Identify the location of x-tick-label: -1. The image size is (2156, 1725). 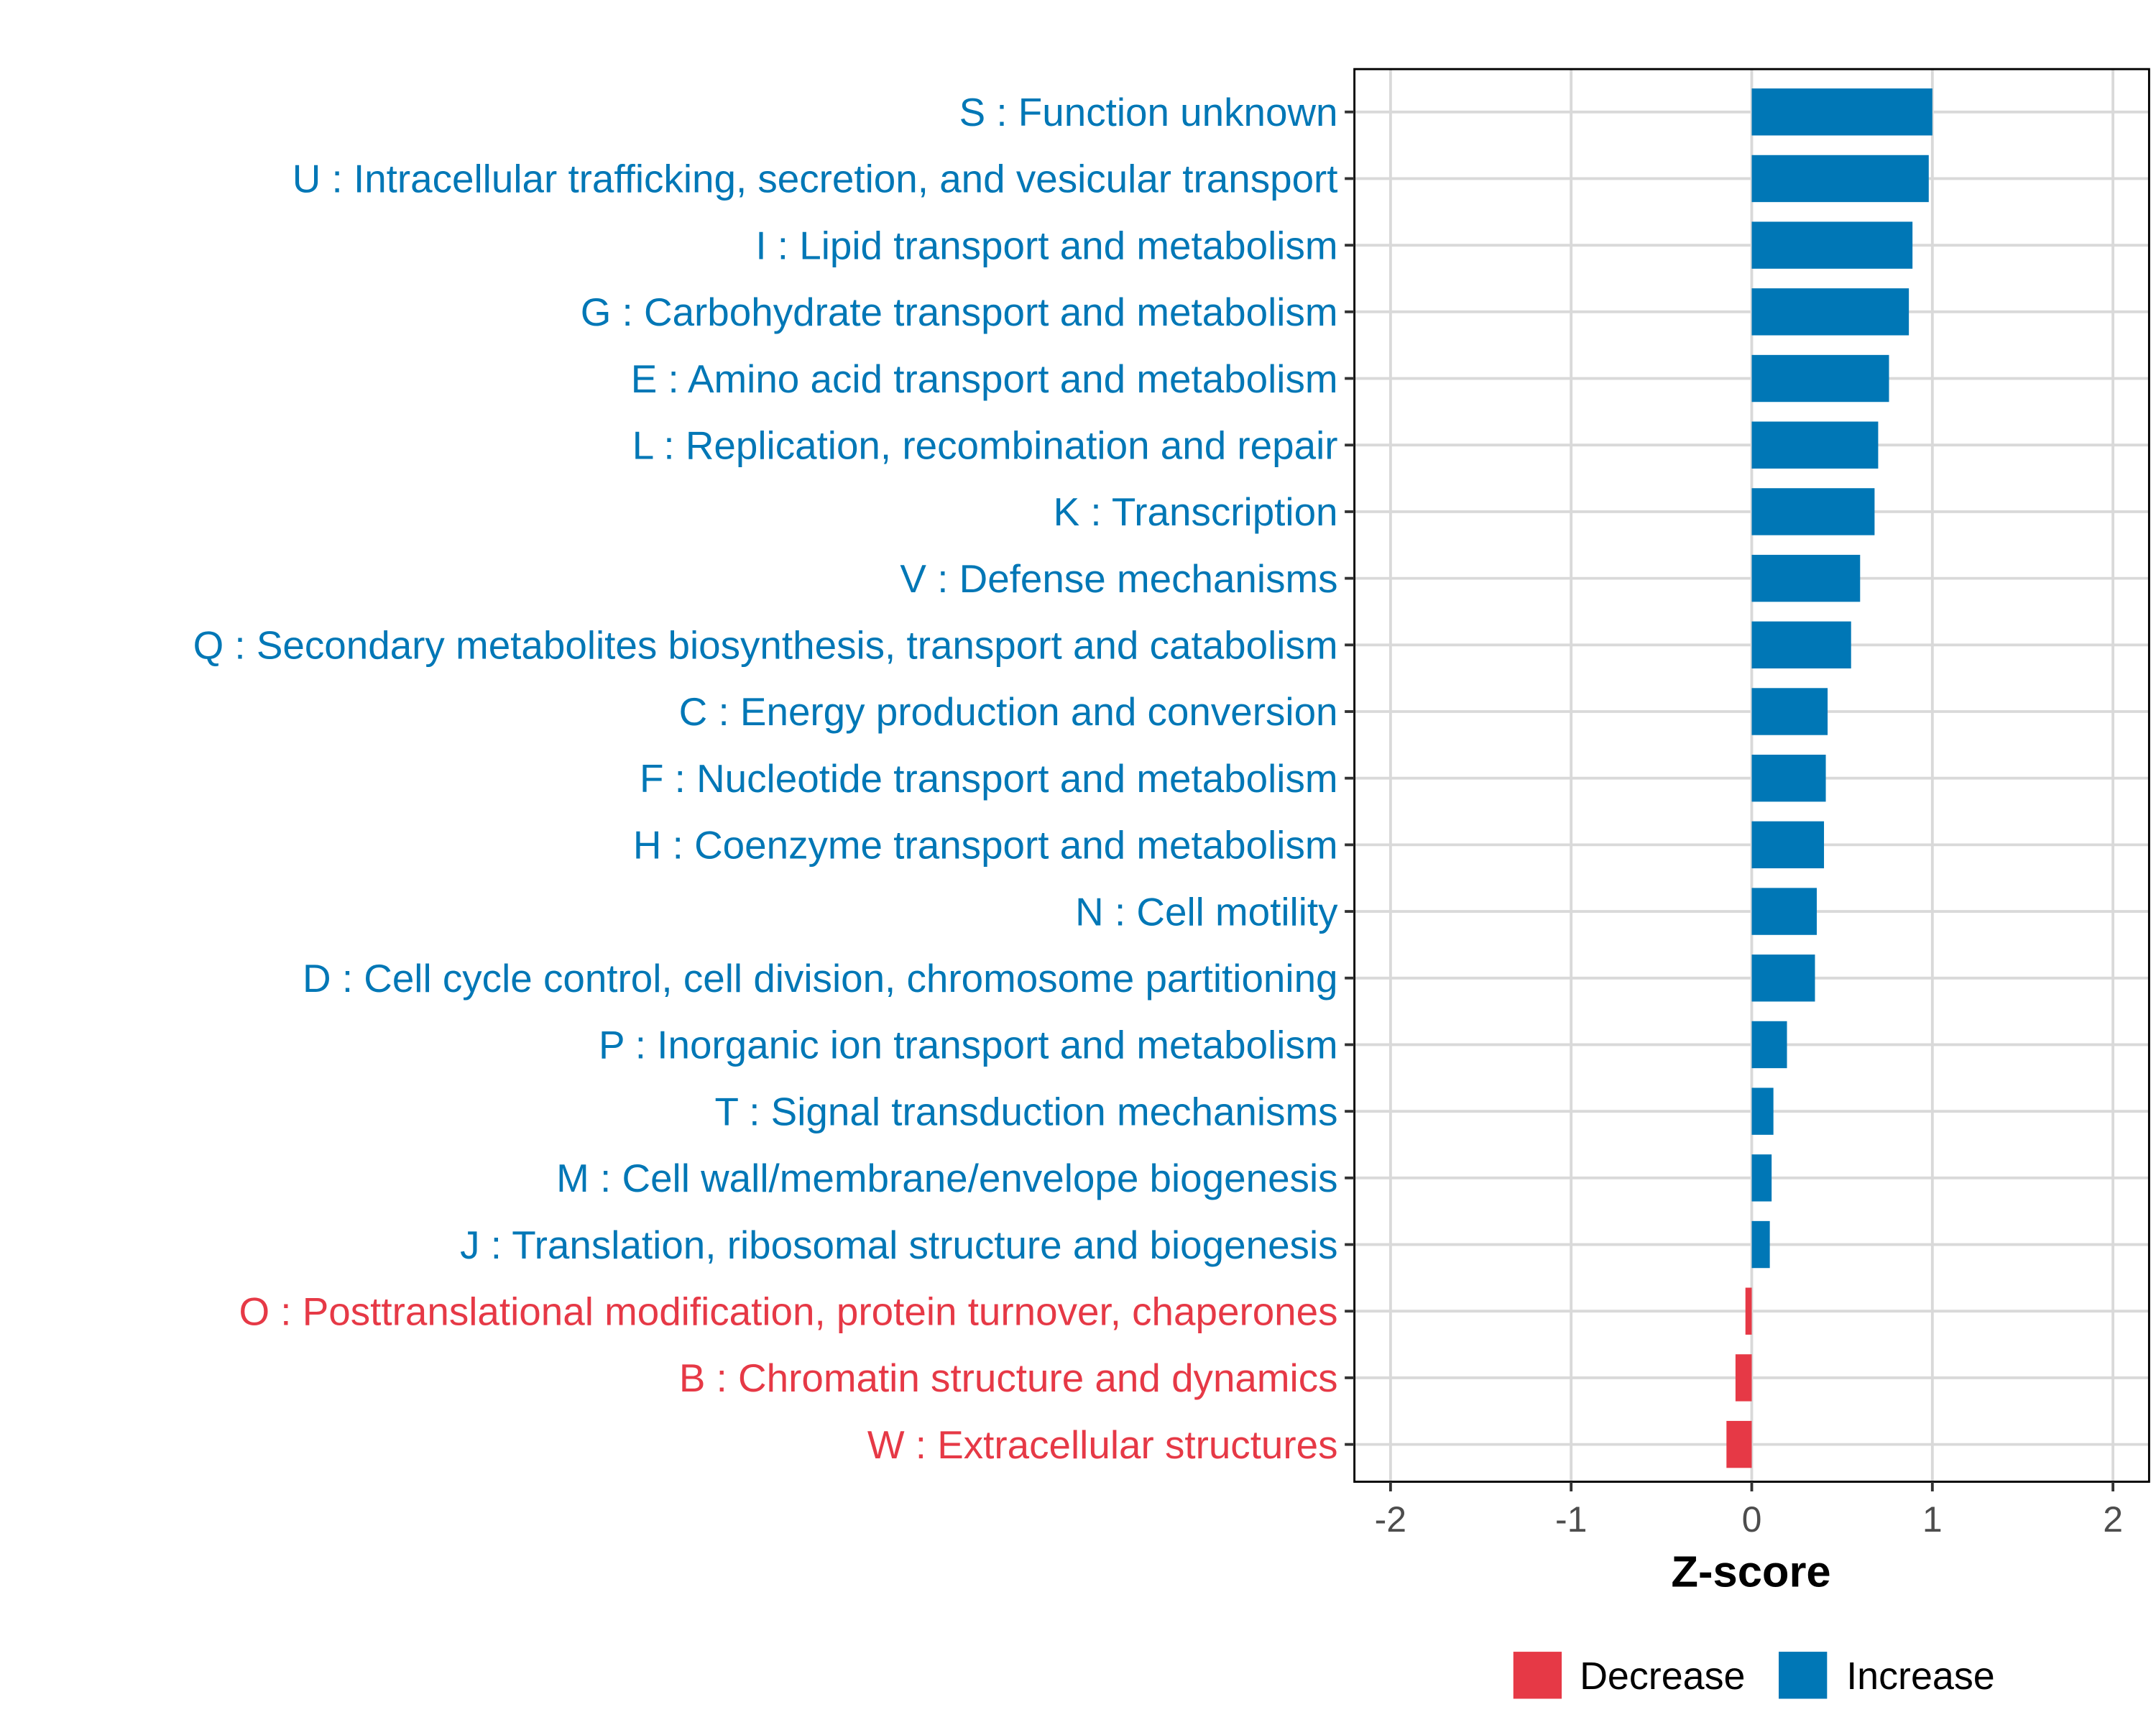
(1571, 1519).